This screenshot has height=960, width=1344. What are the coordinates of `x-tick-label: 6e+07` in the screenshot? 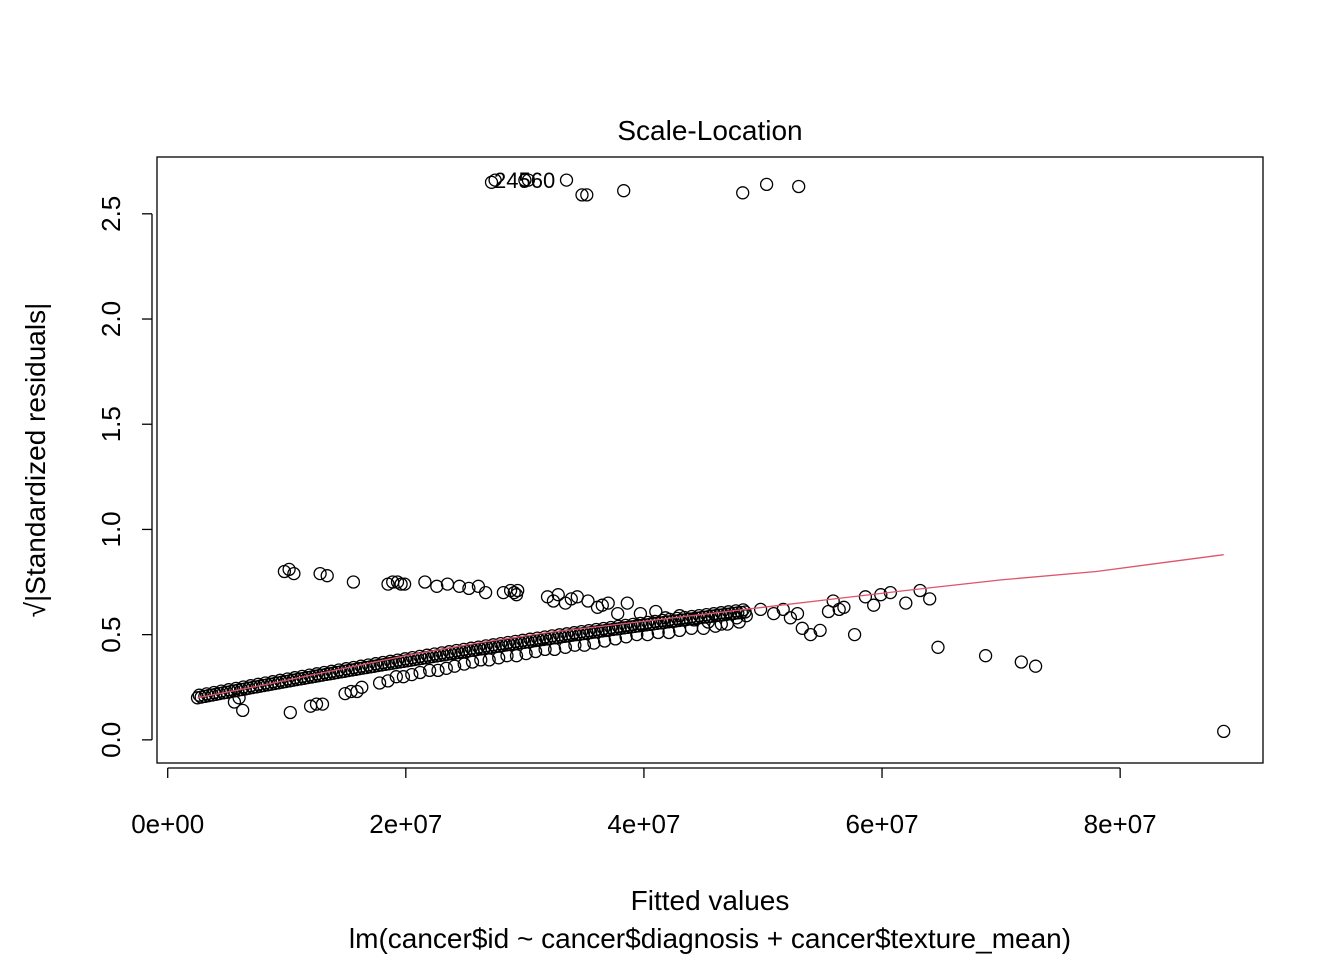 It's located at (882, 824).